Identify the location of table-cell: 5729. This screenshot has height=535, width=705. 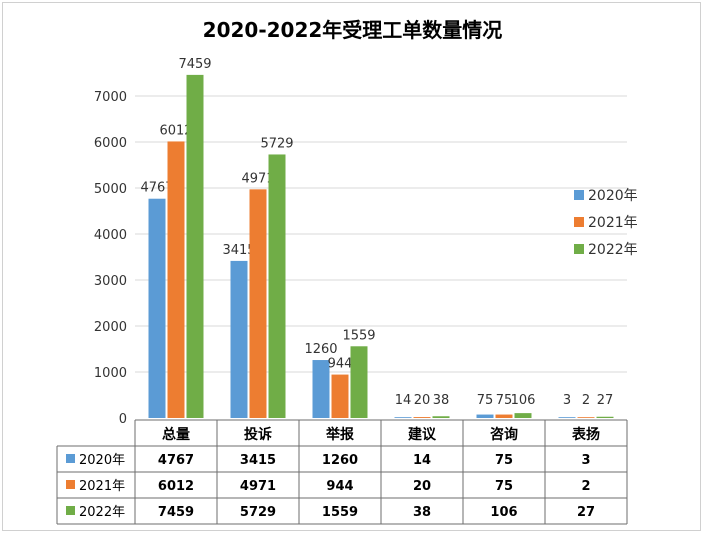
(258, 512).